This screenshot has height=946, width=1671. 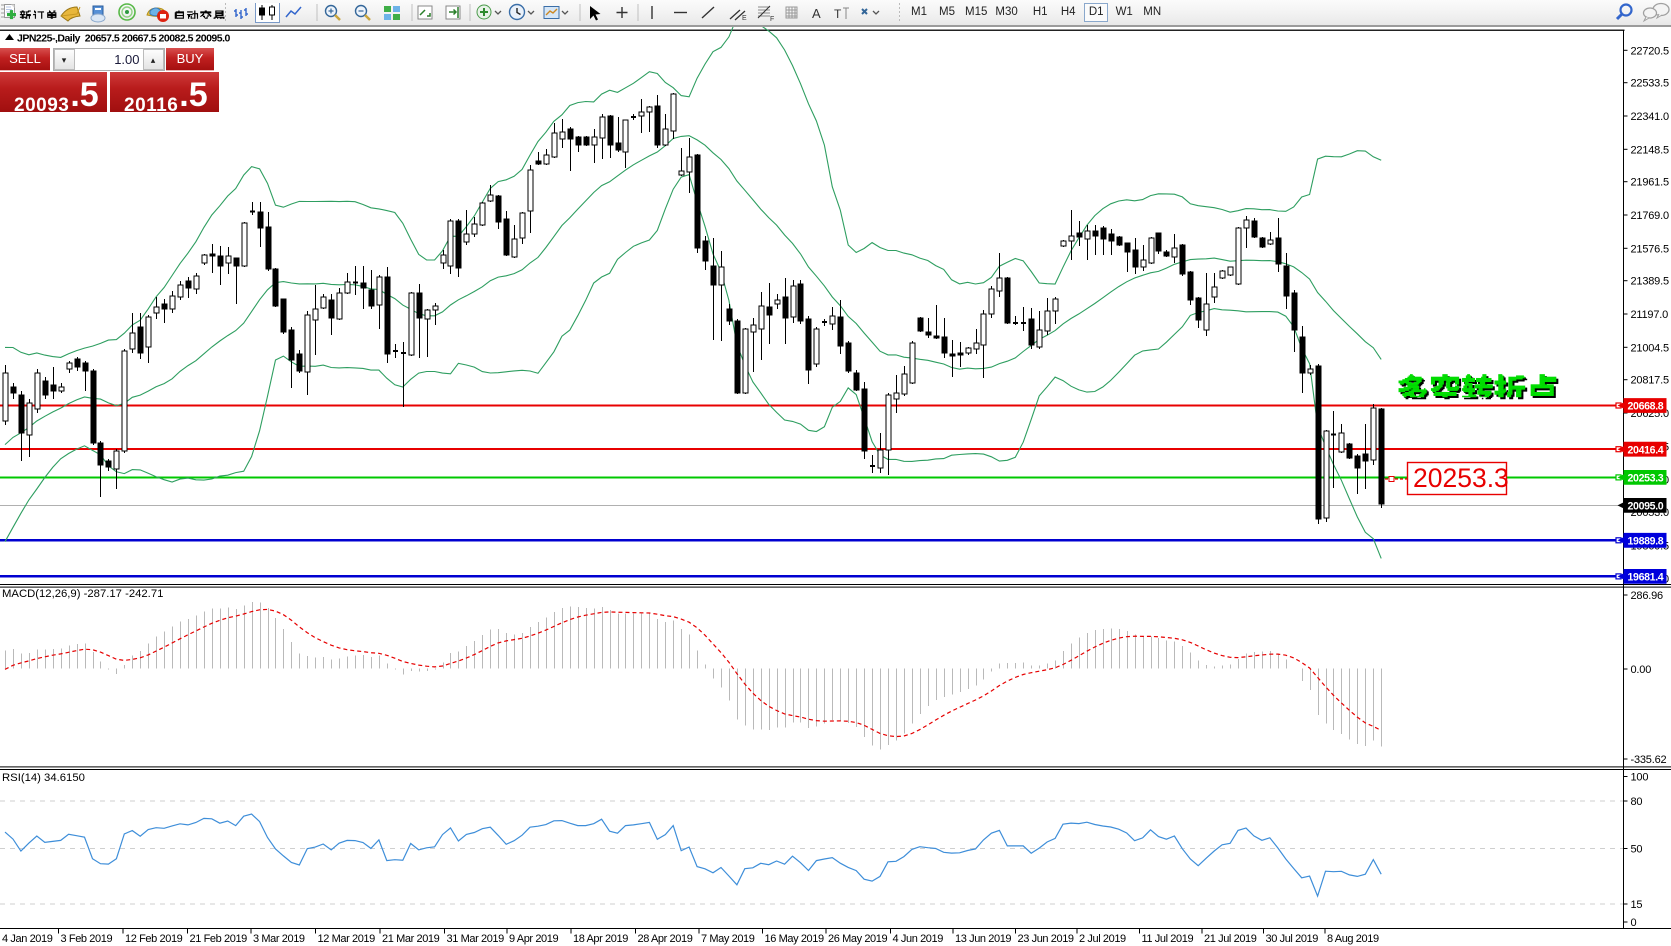 I want to click on svg-text: F, so click(x=772, y=19).